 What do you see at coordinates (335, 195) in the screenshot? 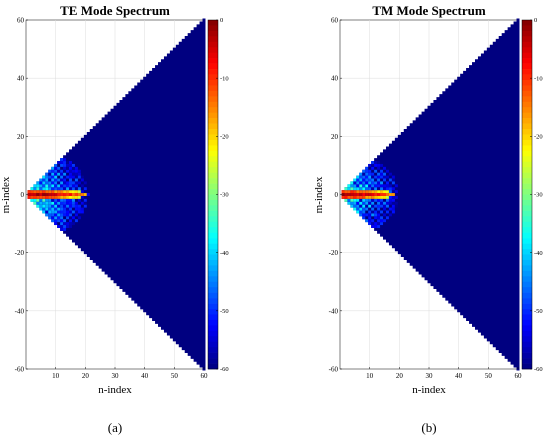
I see `tm-y-ticks: -60 -40 -20 0 20 40 60` at bounding box center [335, 195].